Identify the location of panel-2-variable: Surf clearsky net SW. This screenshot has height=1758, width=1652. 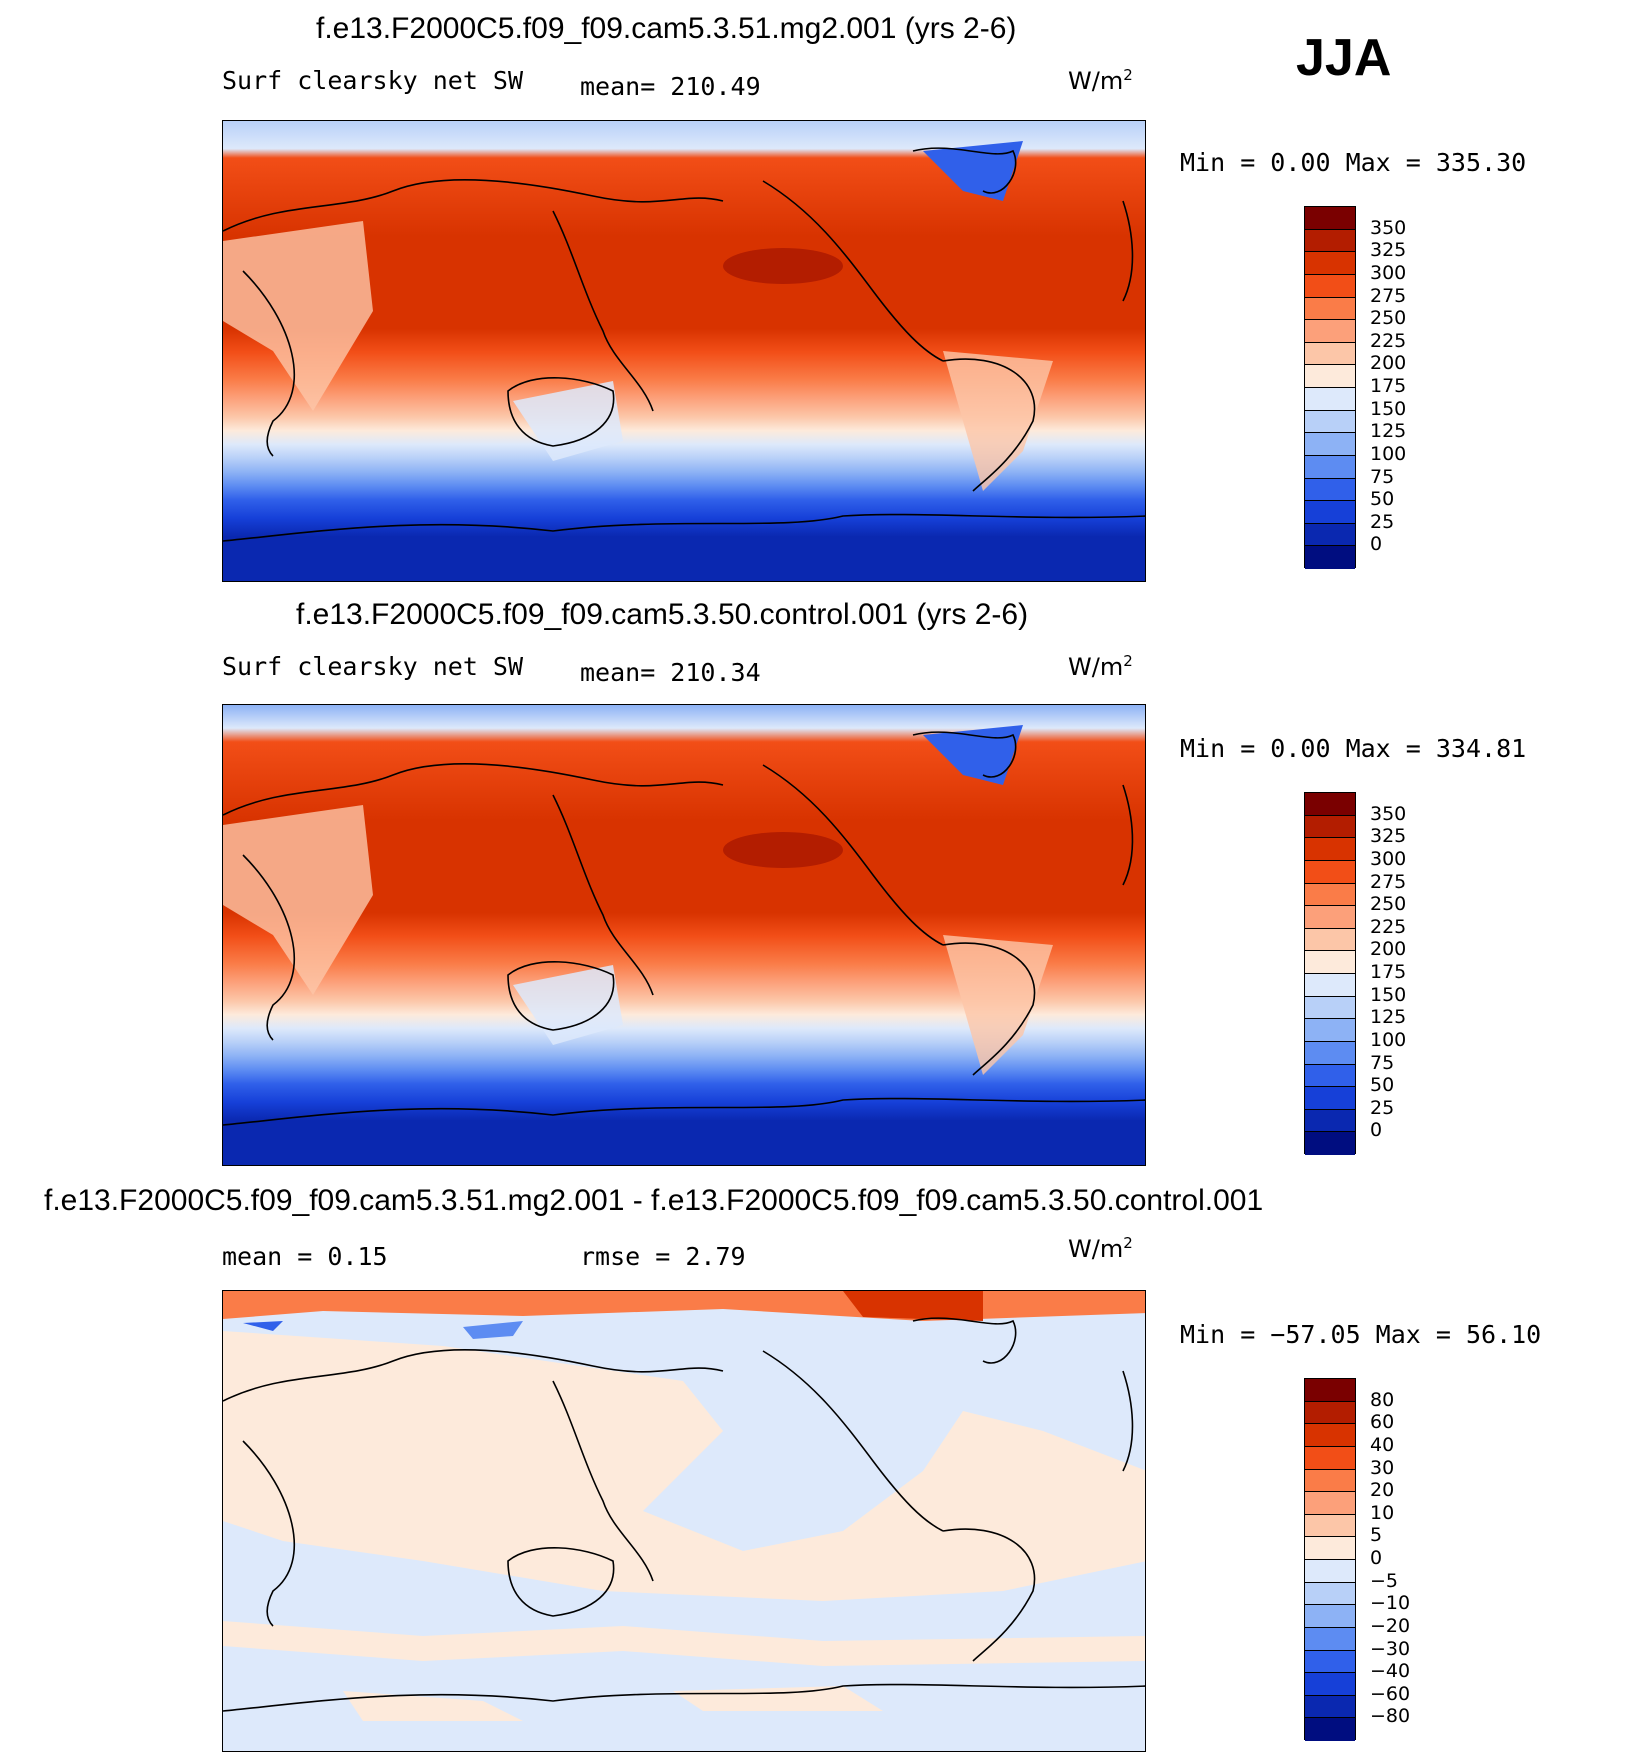
(373, 666).